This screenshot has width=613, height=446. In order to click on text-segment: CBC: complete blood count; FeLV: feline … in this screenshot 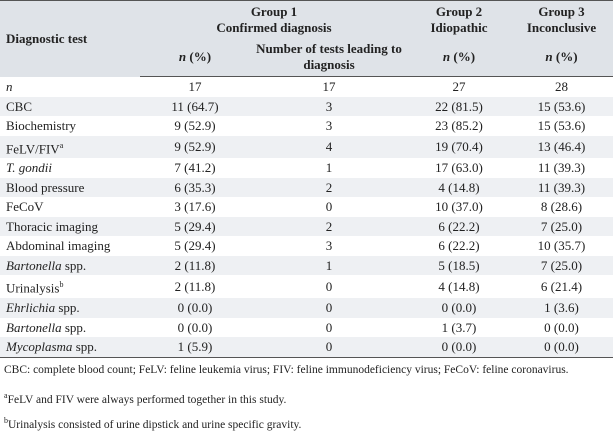, I will do `click(286, 369)`.